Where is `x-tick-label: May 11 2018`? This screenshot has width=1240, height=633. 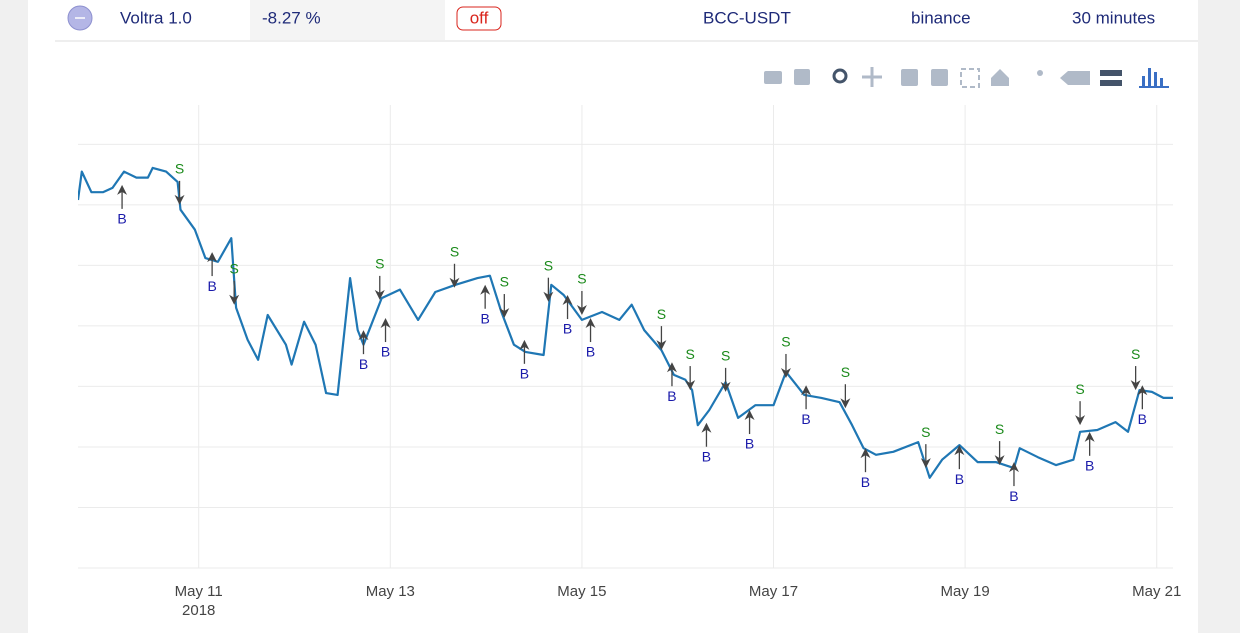
x-tick-label: May 11 2018 is located at coordinates (199, 601).